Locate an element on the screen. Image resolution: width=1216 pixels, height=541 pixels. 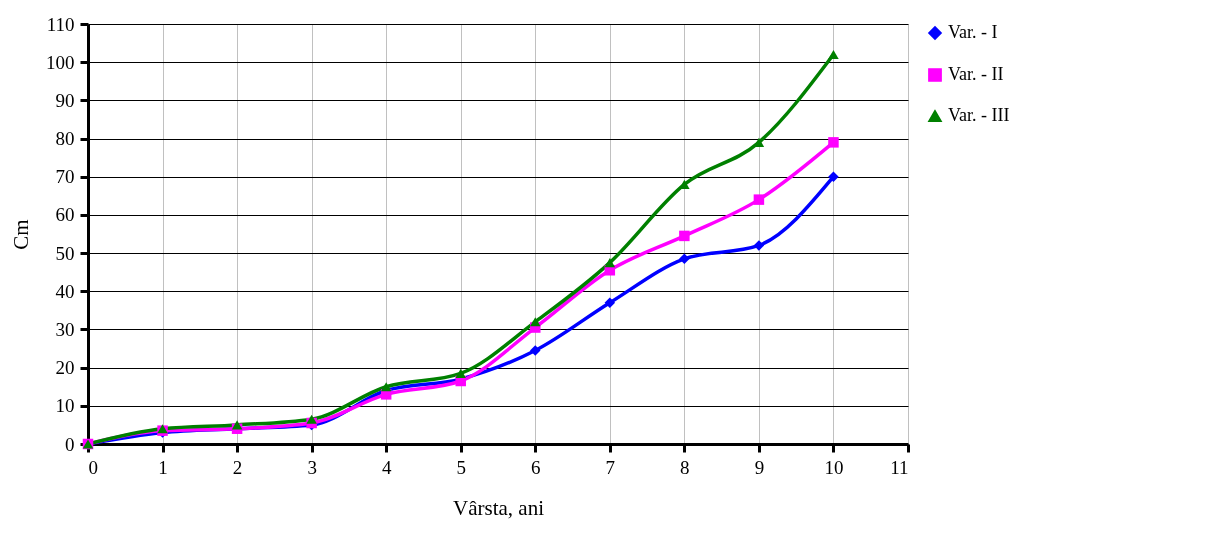
legend-label: Var. - III is located at coordinates (979, 115).